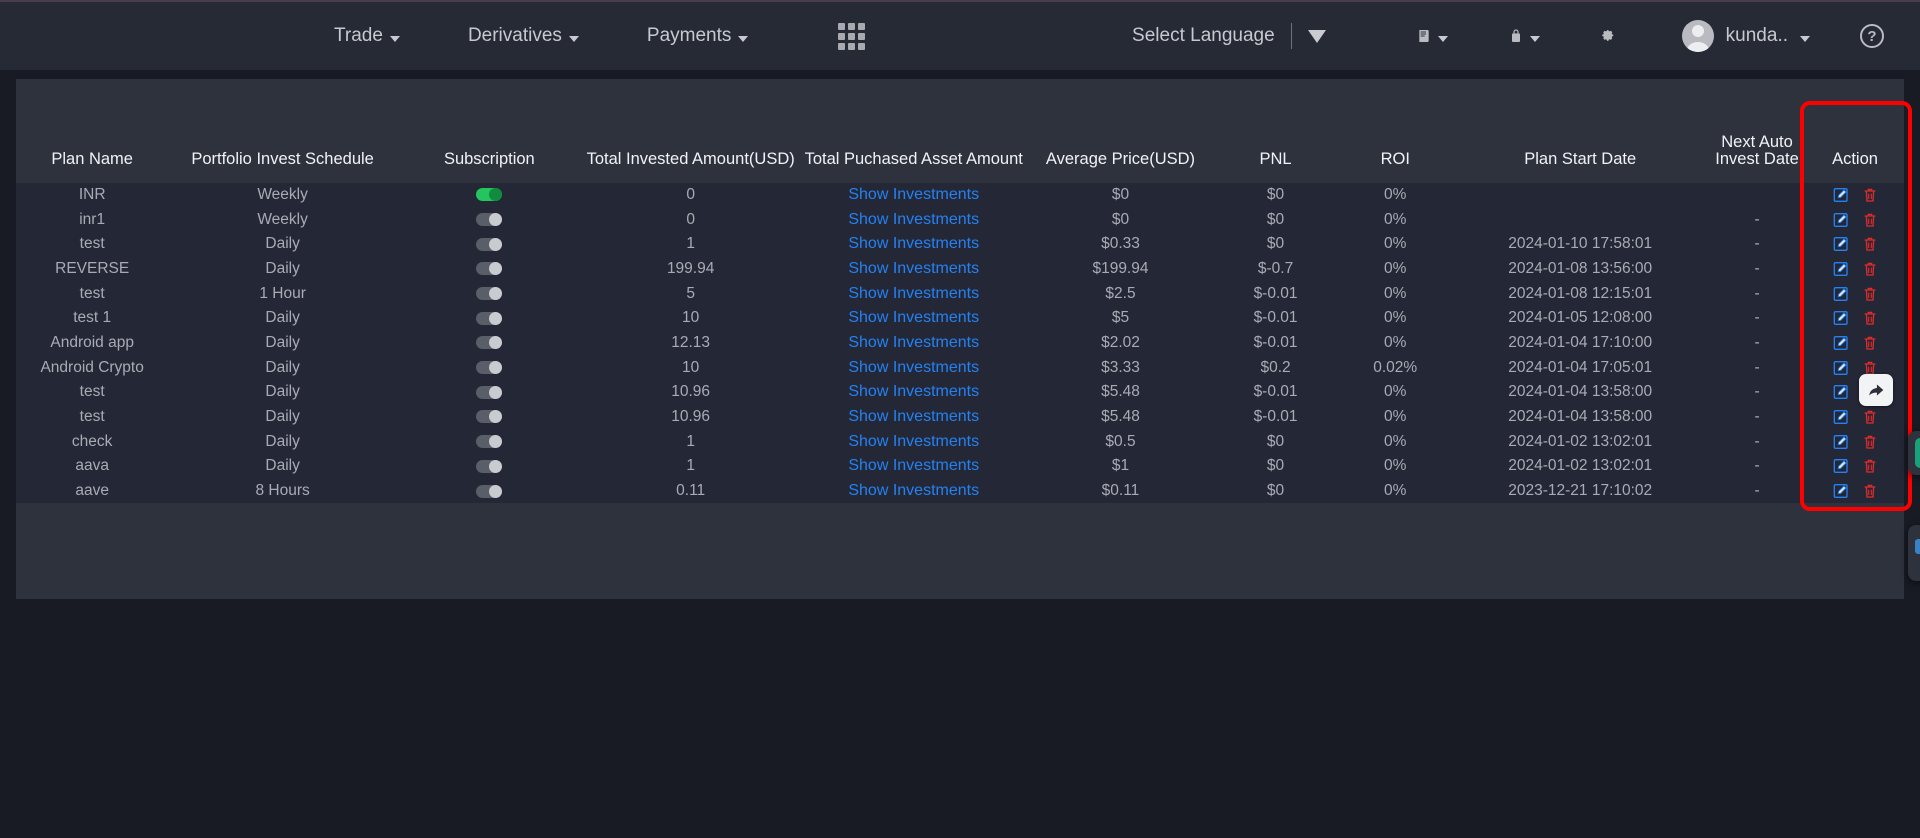  I want to click on gear-icon, so click(1607, 35).